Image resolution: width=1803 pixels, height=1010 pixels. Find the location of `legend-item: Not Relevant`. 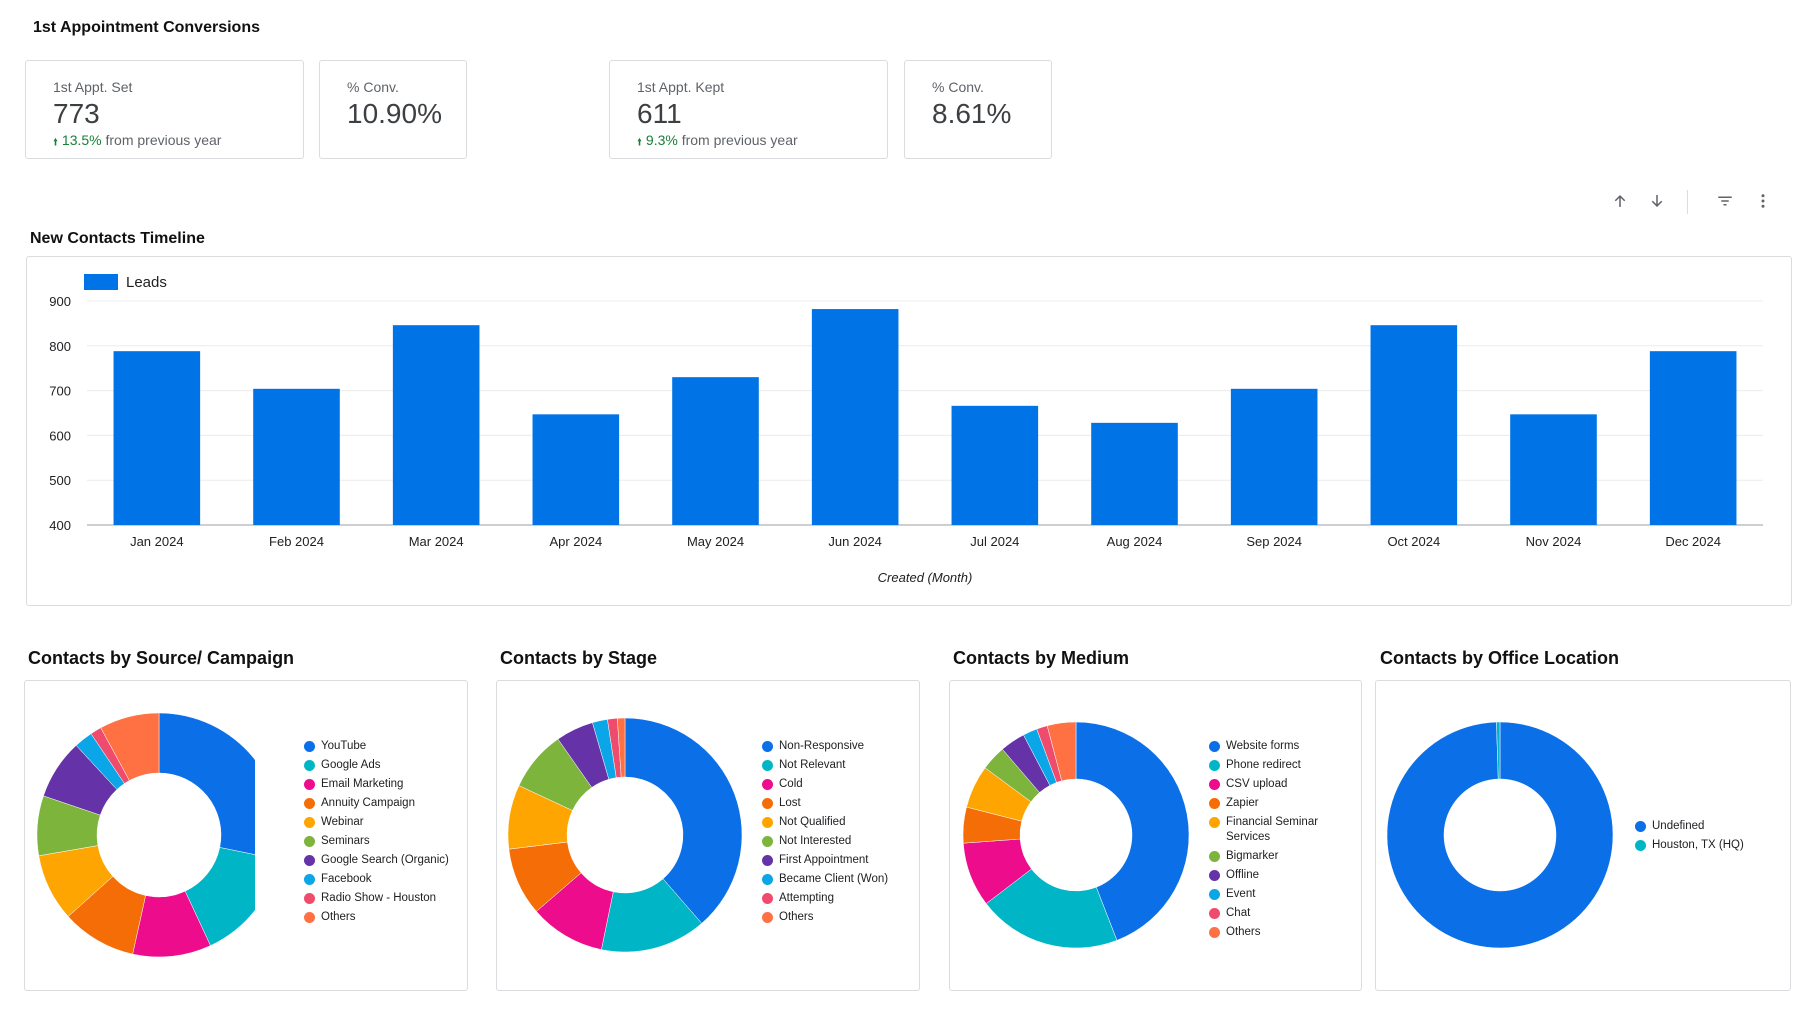

legend-item: Not Relevant is located at coordinates (837, 765).